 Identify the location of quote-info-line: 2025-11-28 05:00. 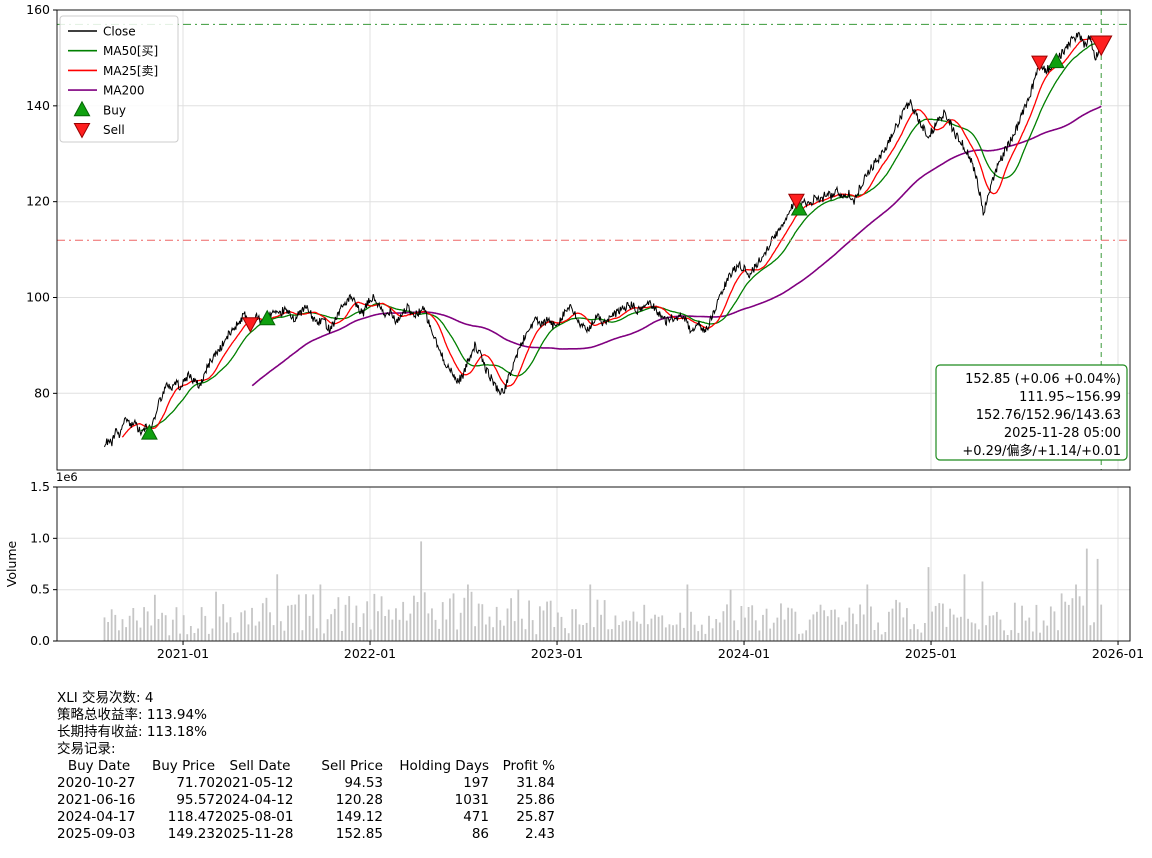
(1062, 433).